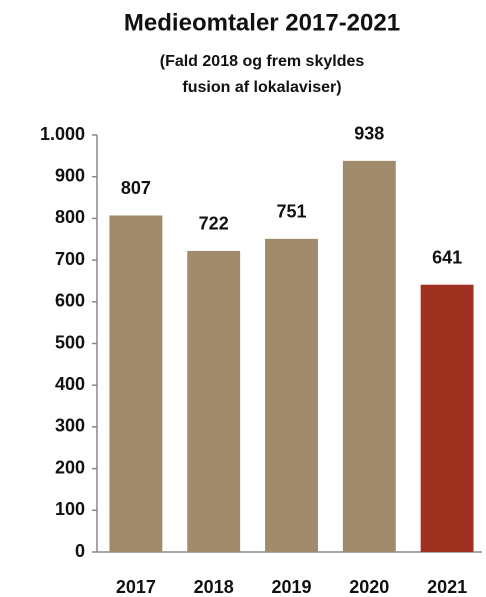 The image size is (486, 597). Describe the element at coordinates (291, 212) in the screenshot. I see `data-label: 751` at that location.